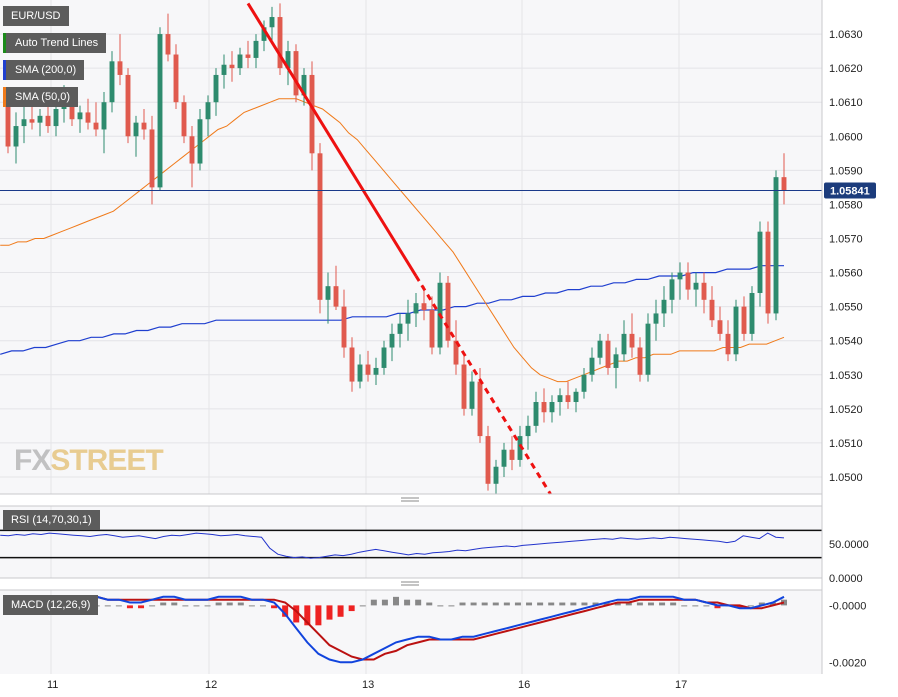 This screenshot has height=697, width=898. I want to click on macd-tick-label: -0.0000, so click(847, 606).